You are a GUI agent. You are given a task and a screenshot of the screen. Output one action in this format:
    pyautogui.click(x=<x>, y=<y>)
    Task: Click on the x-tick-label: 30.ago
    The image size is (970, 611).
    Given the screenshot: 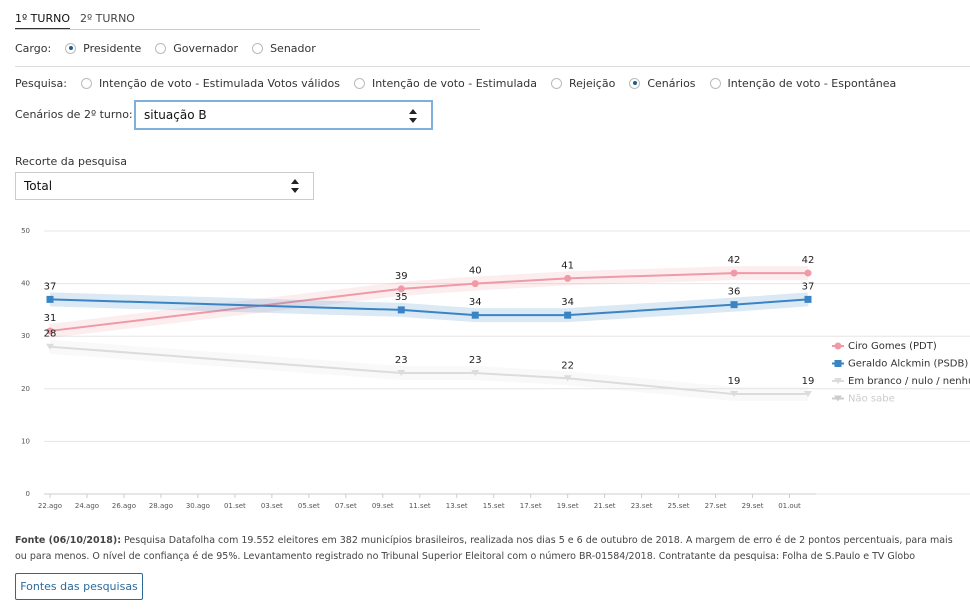 What is the action you would take?
    pyautogui.click(x=198, y=506)
    